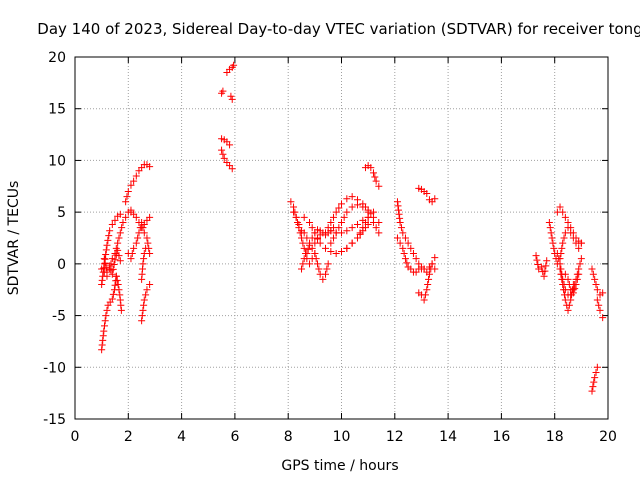 This screenshot has width=640, height=480. I want to click on x-tick-label: 6, so click(234, 437).